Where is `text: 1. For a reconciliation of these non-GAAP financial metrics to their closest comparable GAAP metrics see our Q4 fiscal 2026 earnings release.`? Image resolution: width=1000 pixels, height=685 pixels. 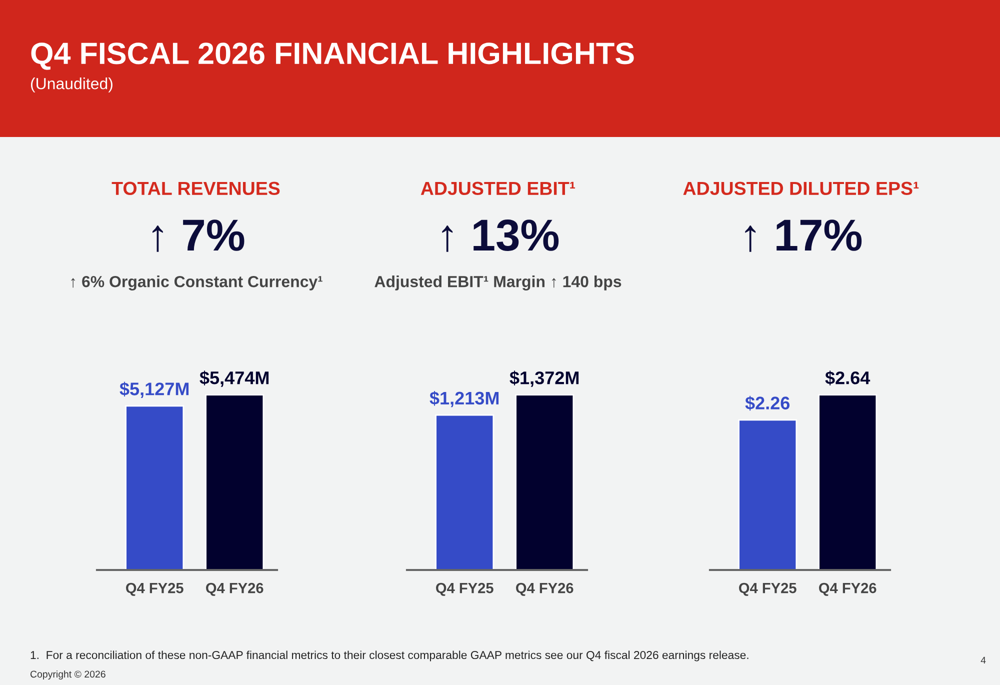 text: 1. For a reconciliation of these non-GAAP financial metrics to their closest comparable GAAP metrics see our Q4 fiscal 2026 earnings release. is located at coordinates (389, 656).